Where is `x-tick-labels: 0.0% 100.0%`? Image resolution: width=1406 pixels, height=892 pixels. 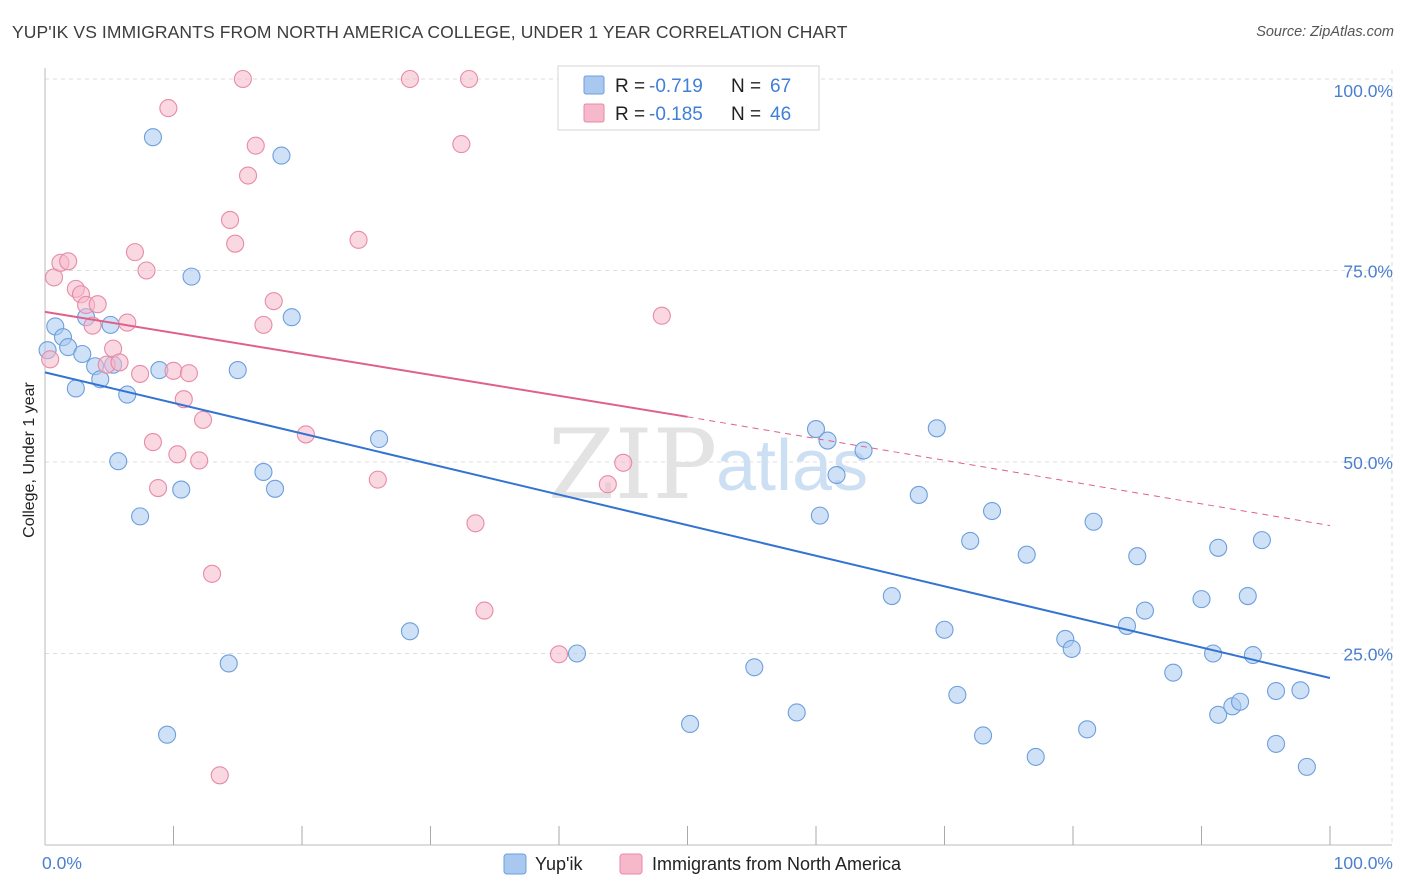
x-tick-labels: 0.0% 100.0% is located at coordinates (717, 863).